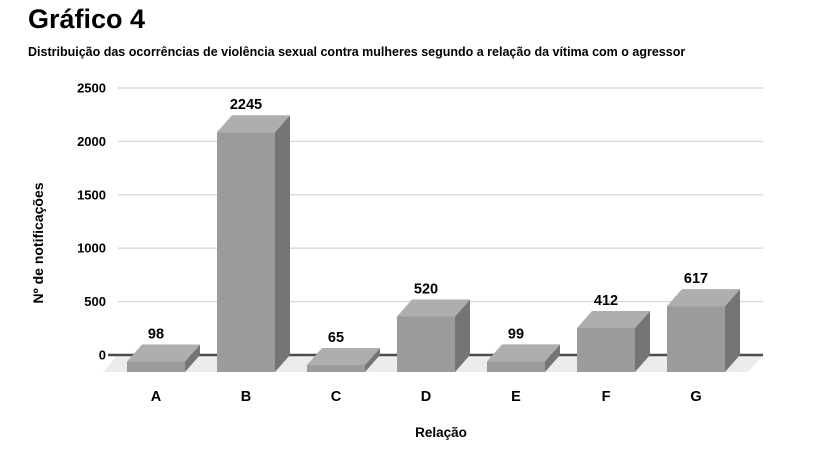  What do you see at coordinates (552, 358) in the screenshot?
I see `bar-side-E` at bounding box center [552, 358].